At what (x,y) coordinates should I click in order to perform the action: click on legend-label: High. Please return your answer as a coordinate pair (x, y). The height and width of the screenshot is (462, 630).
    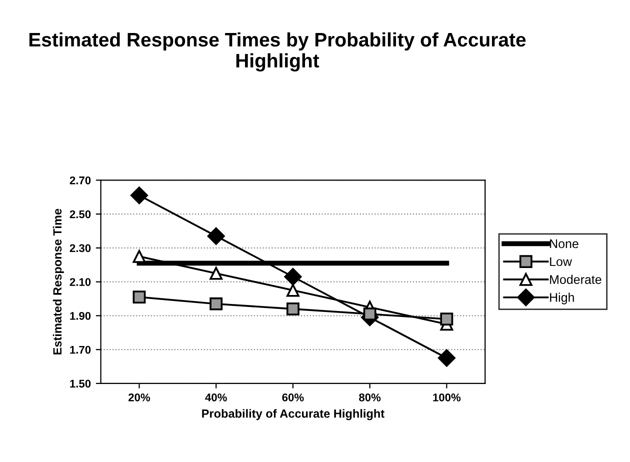
    Looking at the image, I should click on (562, 298).